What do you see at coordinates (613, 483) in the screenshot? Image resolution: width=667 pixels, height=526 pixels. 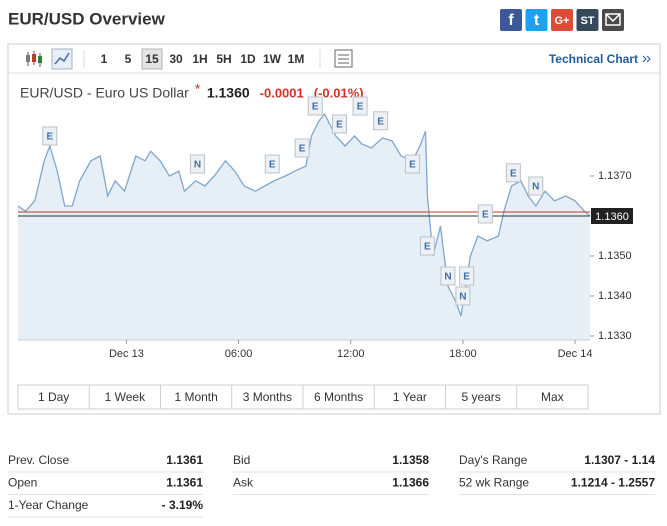 I see `stat-value: 1.1214 - 1.2557` at bounding box center [613, 483].